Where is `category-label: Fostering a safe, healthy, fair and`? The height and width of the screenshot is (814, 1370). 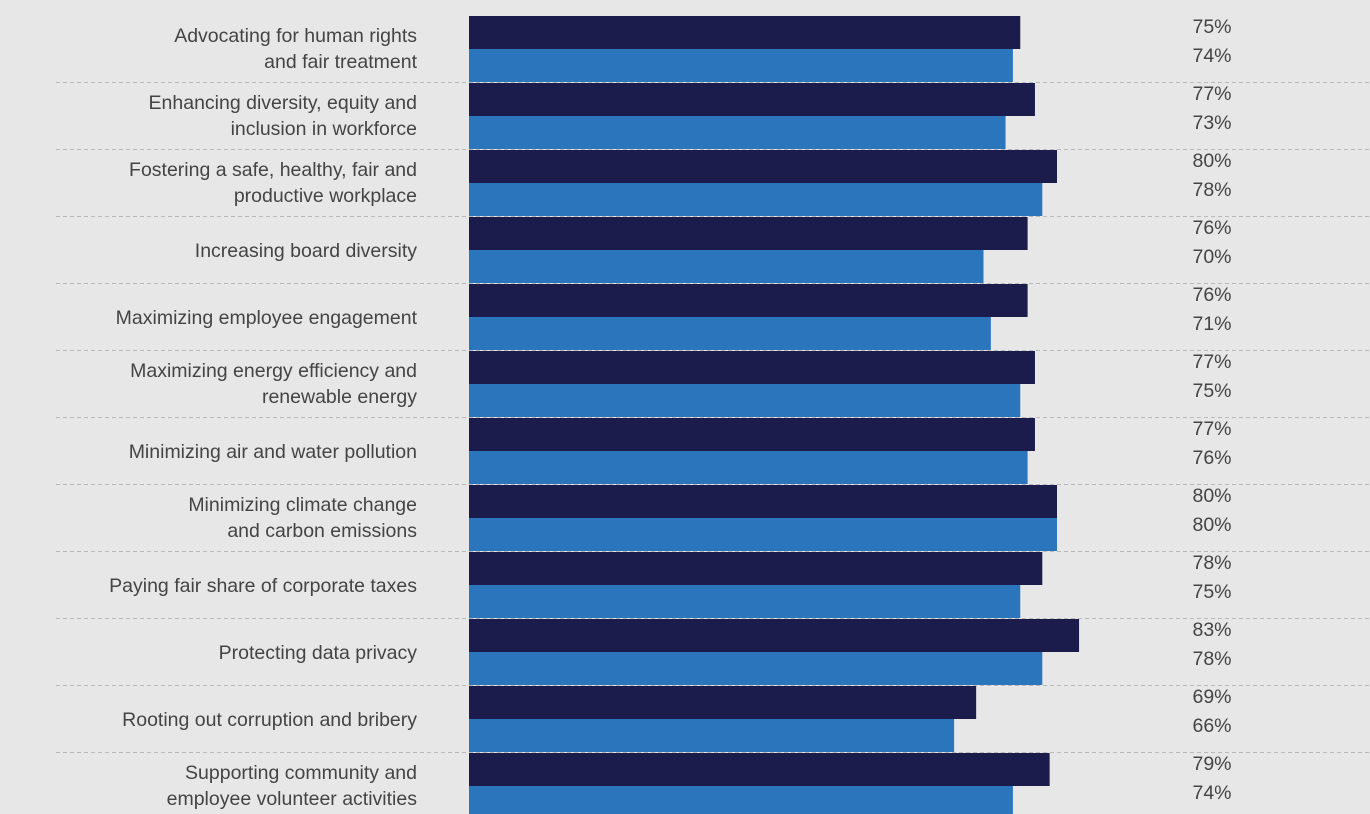
category-label: Fostering a safe, healthy, fair and is located at coordinates (273, 170).